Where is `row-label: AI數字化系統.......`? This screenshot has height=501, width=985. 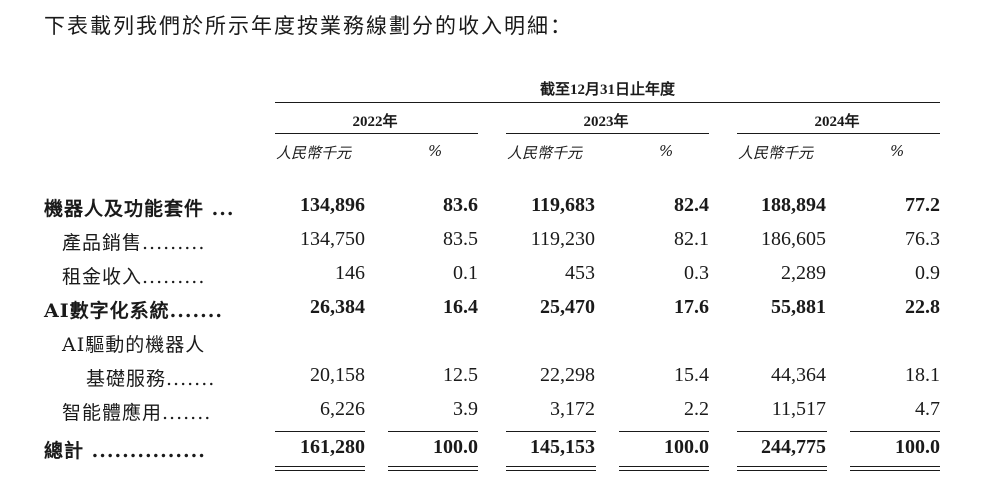
row-label: AI數字化系統....... is located at coordinates (133, 311).